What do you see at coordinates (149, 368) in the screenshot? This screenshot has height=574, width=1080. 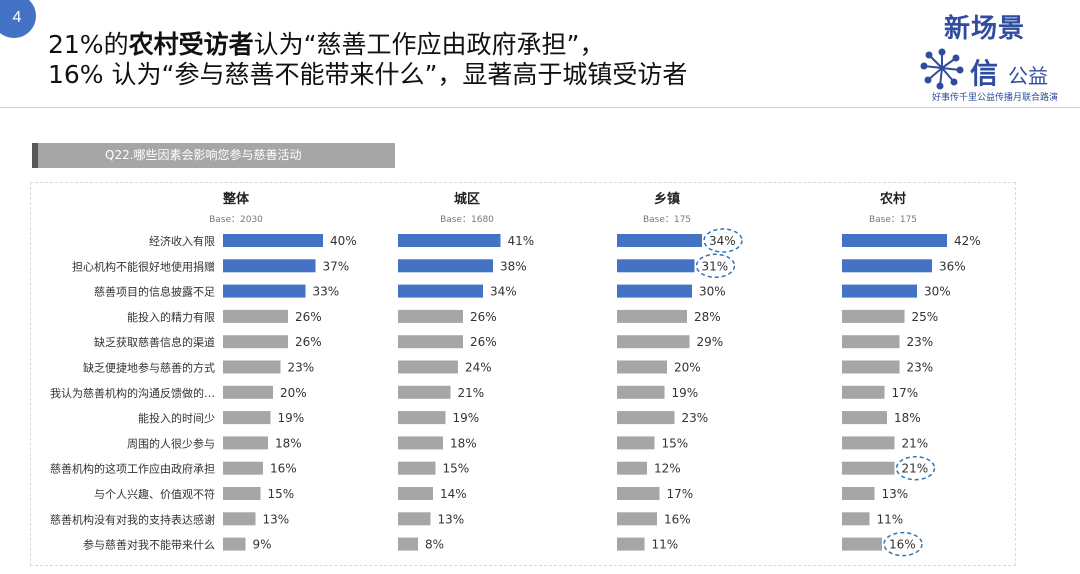 I see `category-label: 缺乏便捷地参与慈善的方式` at bounding box center [149, 368].